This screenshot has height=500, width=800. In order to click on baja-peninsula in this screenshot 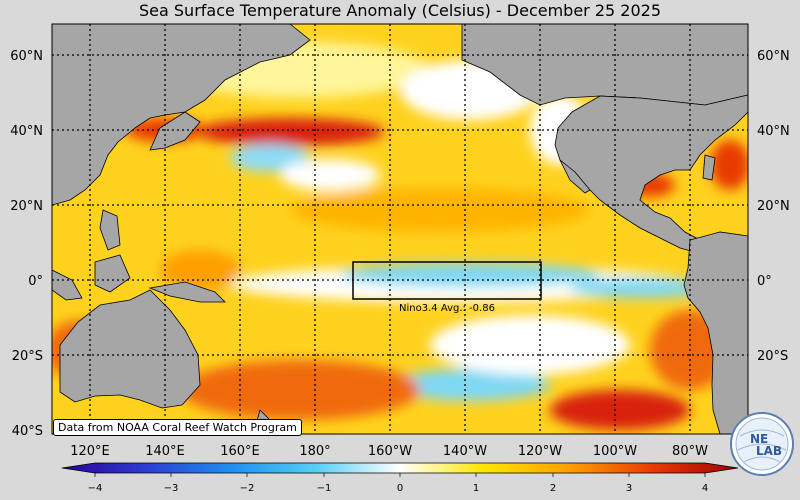, I will do `click(575, 176)`.